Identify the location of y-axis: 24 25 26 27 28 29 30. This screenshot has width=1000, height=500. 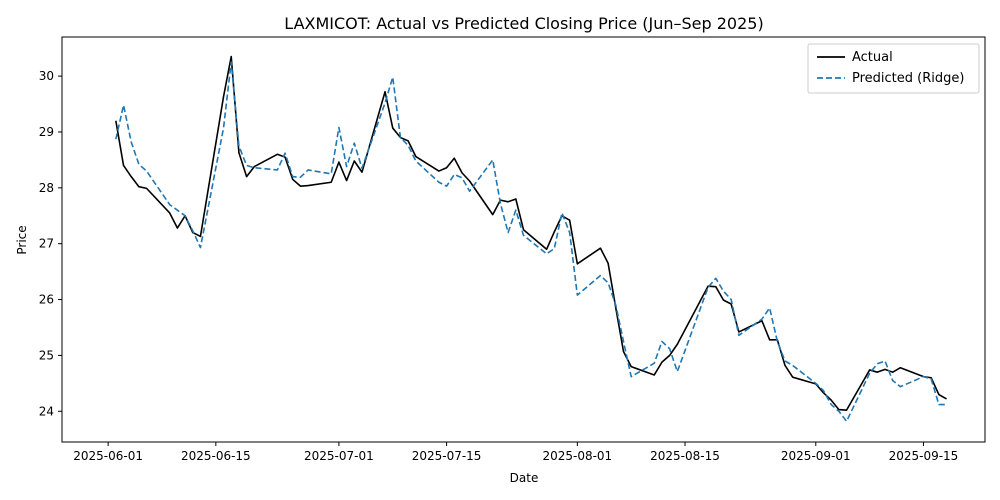
(50, 243).